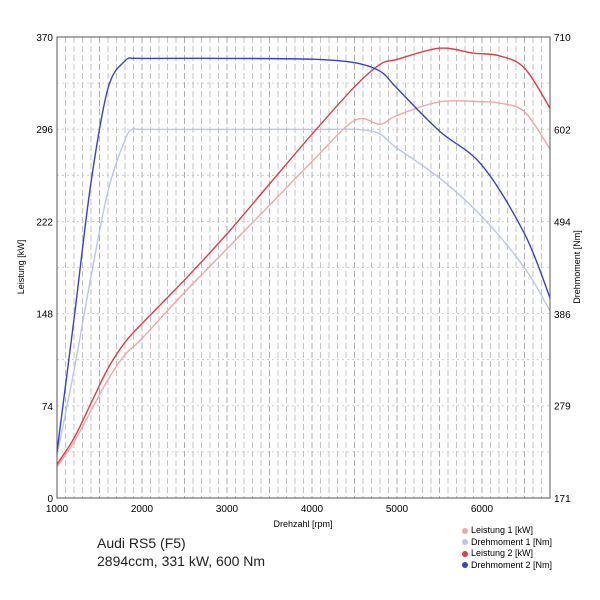 Image resolution: width=600 pixels, height=600 pixels. I want to click on x-tick-label: 4000, so click(312, 509).